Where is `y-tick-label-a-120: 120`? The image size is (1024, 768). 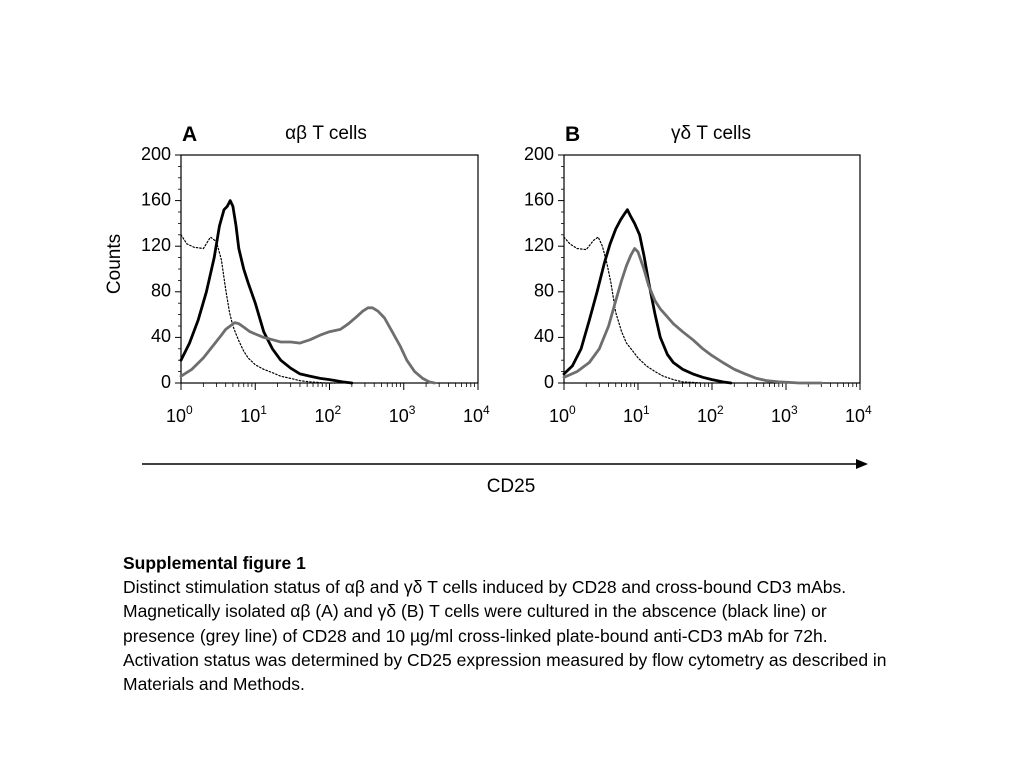
y-tick-label-a-120: 120 is located at coordinates (156, 245).